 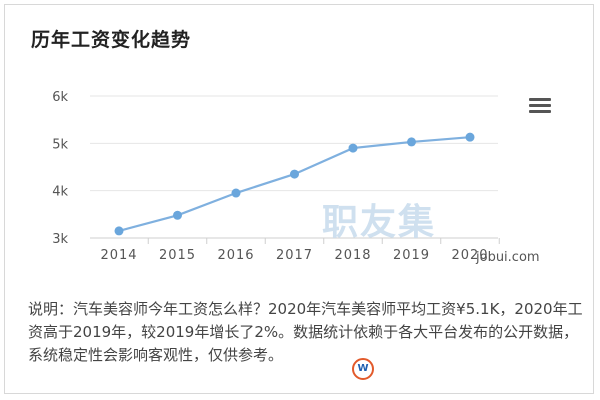 What do you see at coordinates (177, 255) in the screenshot?
I see `x-tick-label: 2015` at bounding box center [177, 255].